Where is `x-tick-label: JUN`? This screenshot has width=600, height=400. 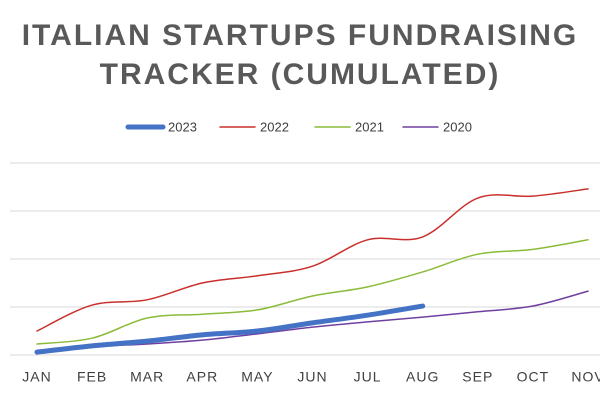 x-tick-label: JUN is located at coordinates (312, 377).